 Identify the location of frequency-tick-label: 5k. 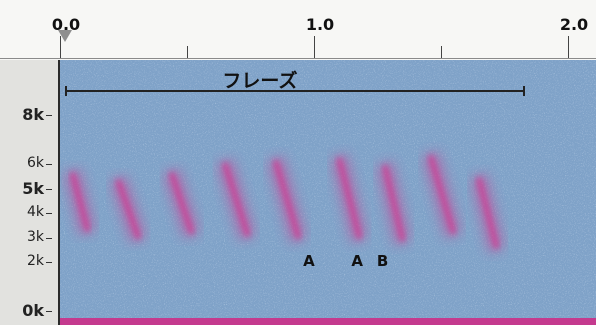
(33, 188).